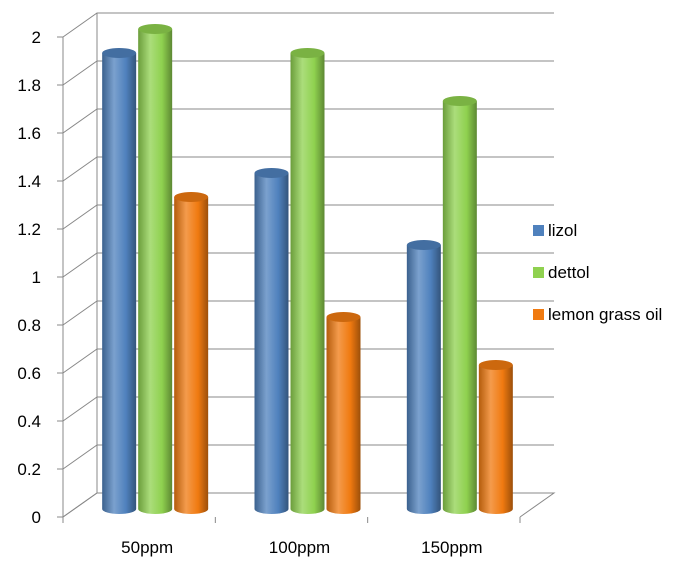 Image resolution: width=691 pixels, height=563 pixels. I want to click on legend: lizol dettol lemon grass oil, so click(597, 272).